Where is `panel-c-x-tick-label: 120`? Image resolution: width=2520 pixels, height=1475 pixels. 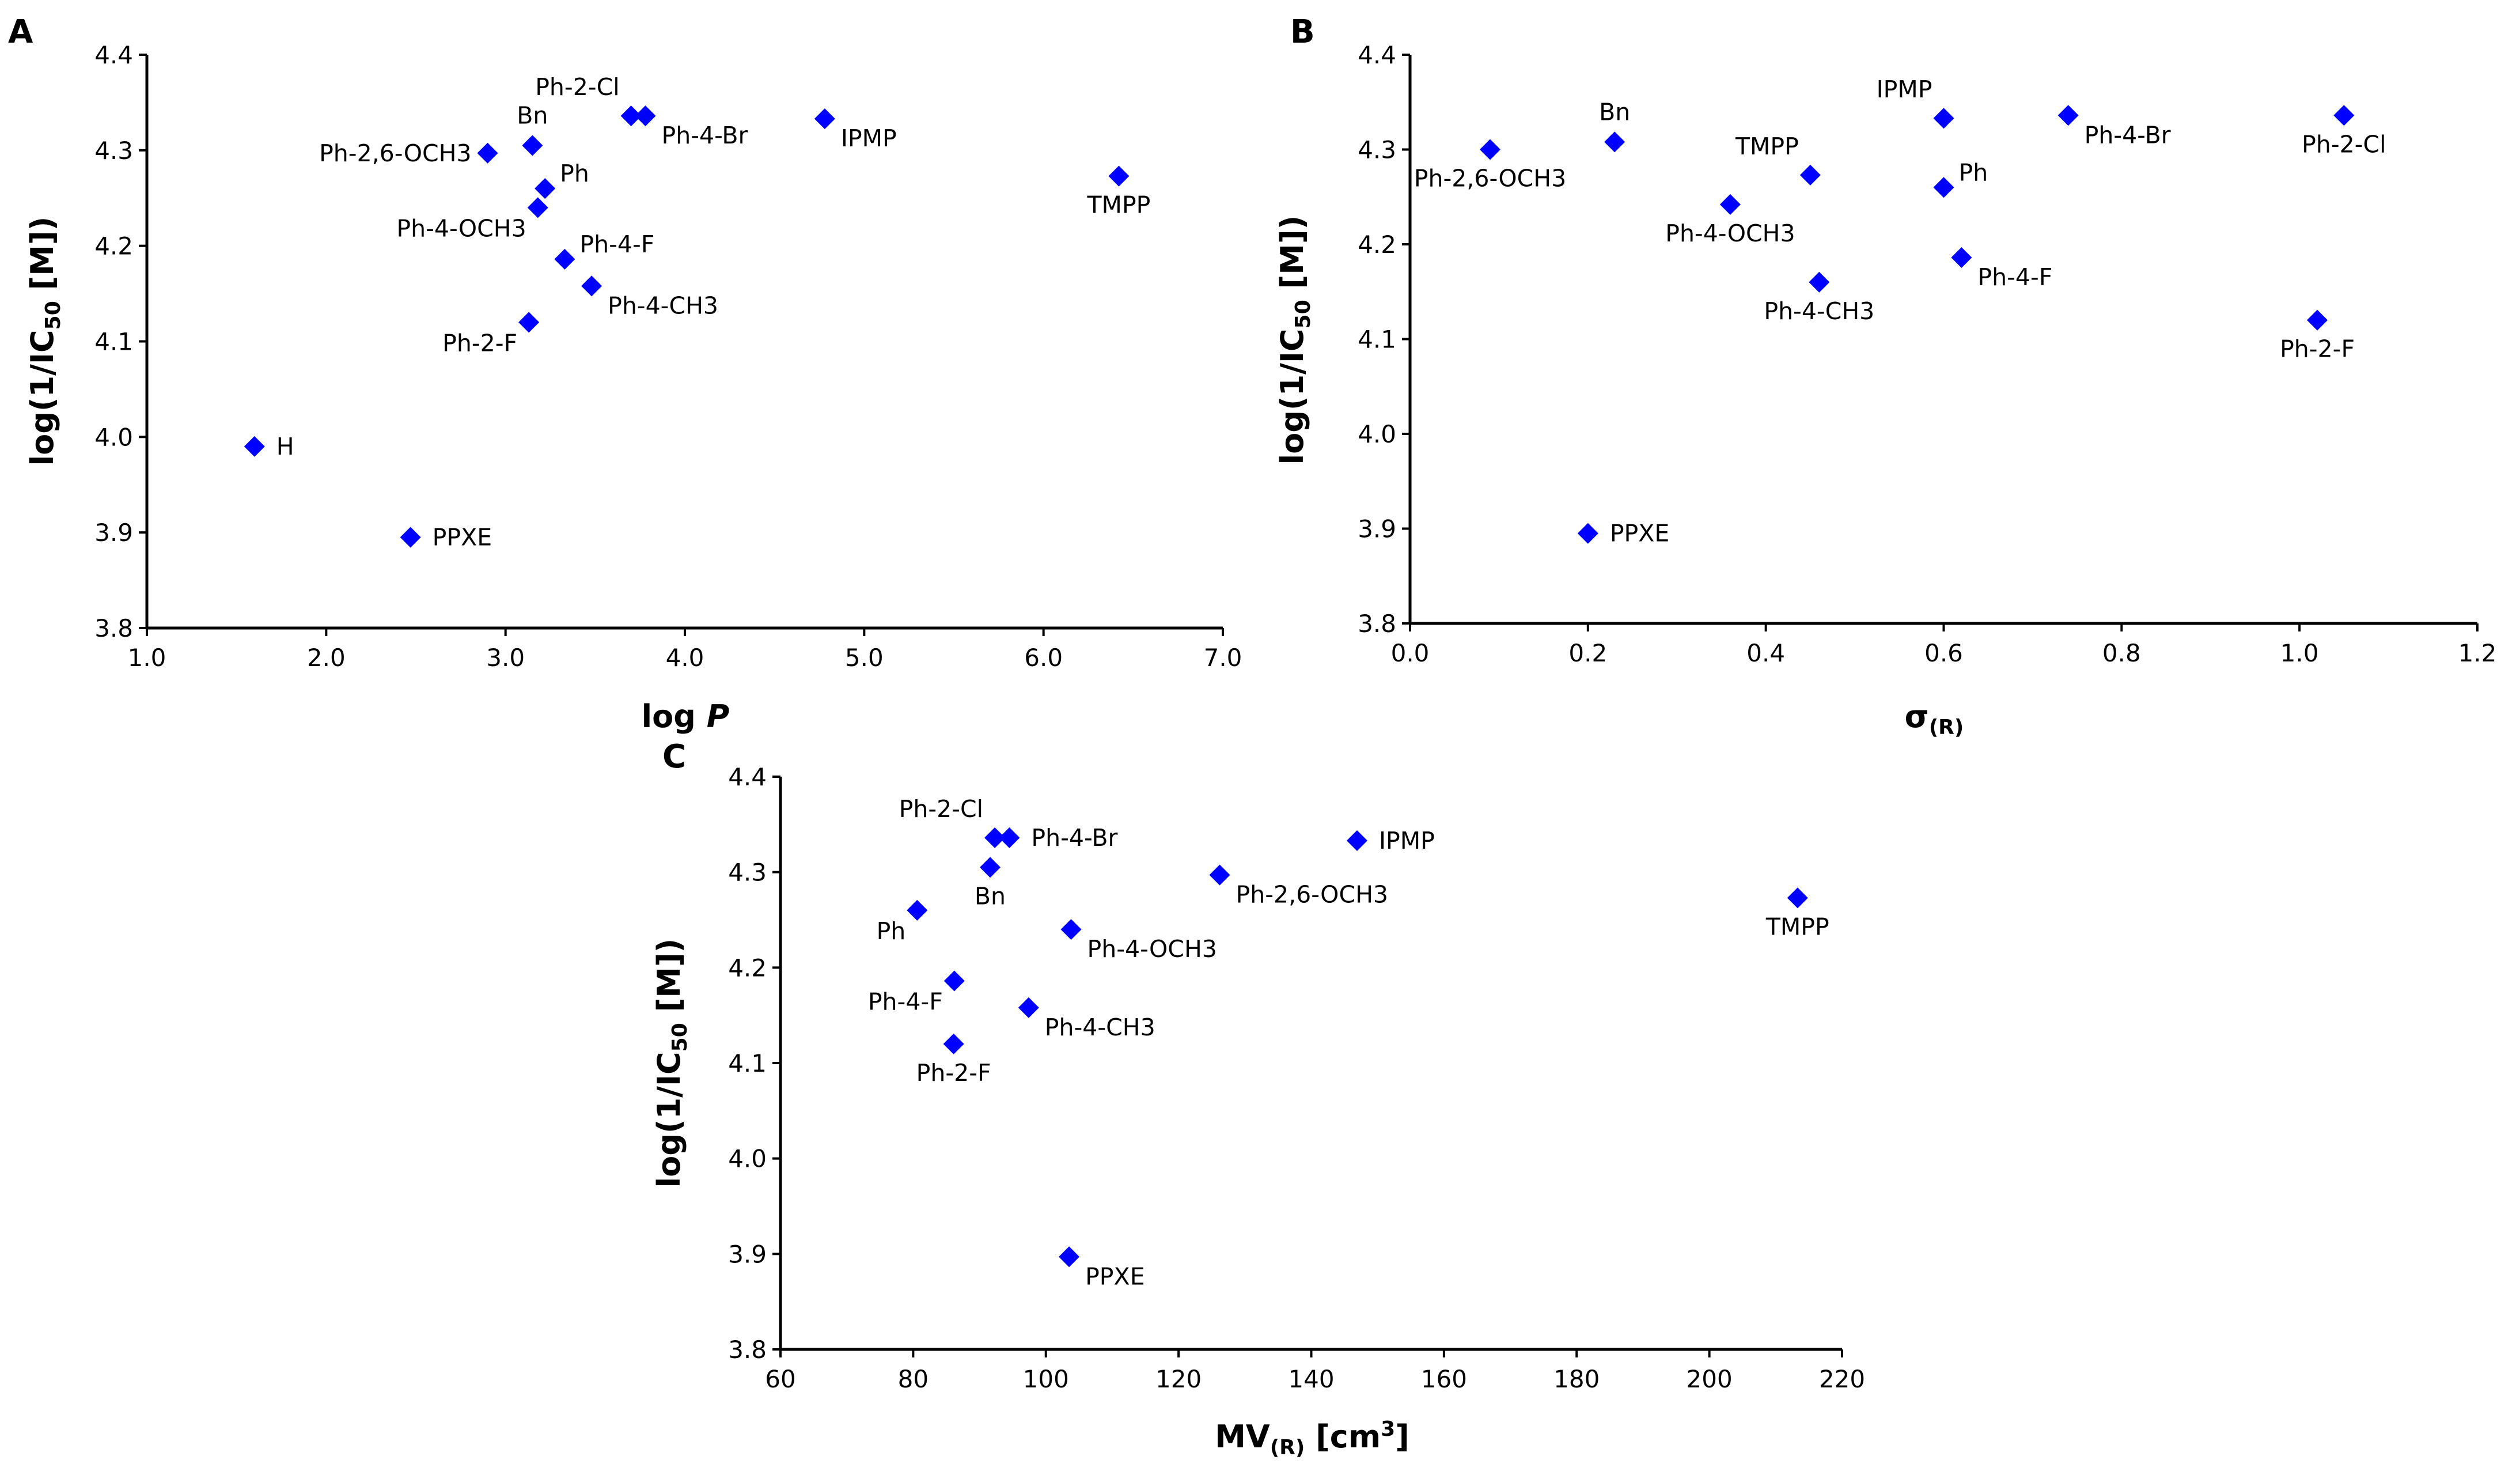
panel-c-x-tick-label: 120 is located at coordinates (1178, 1379).